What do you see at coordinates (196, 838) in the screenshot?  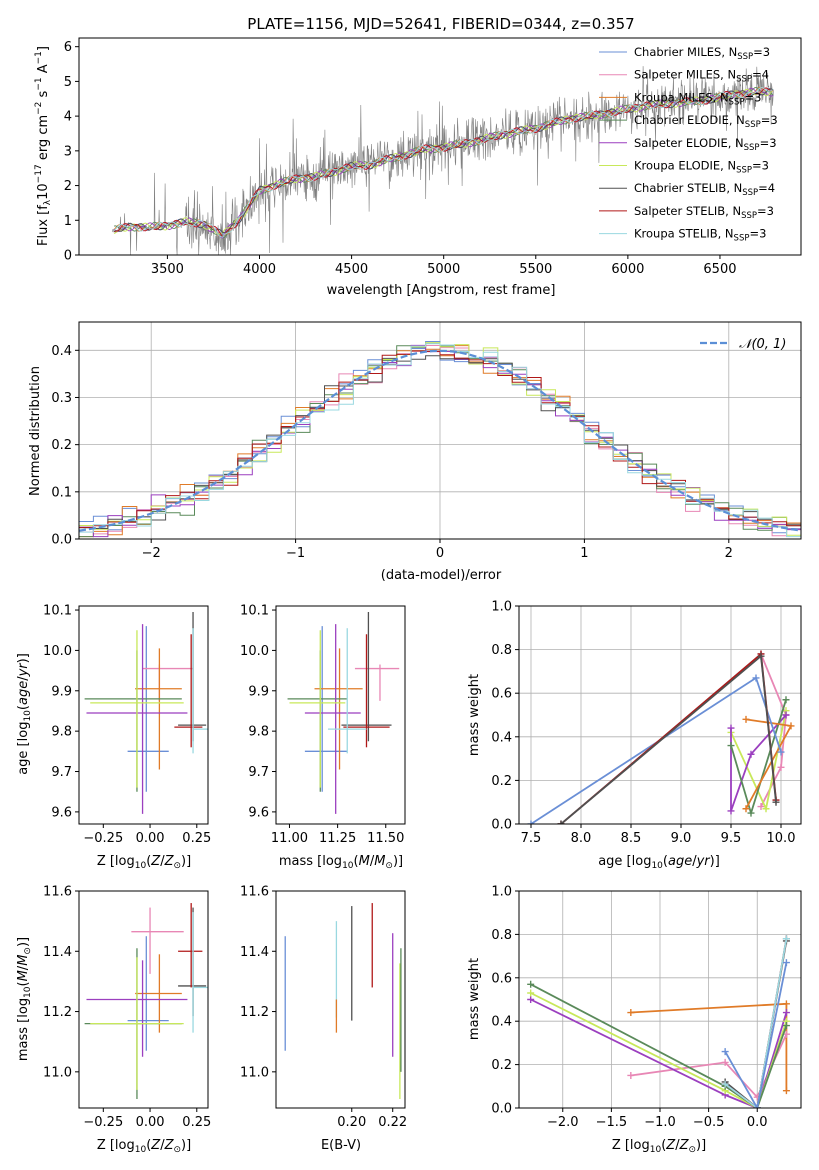 I see `x-tick-label: 0.25` at bounding box center [196, 838].